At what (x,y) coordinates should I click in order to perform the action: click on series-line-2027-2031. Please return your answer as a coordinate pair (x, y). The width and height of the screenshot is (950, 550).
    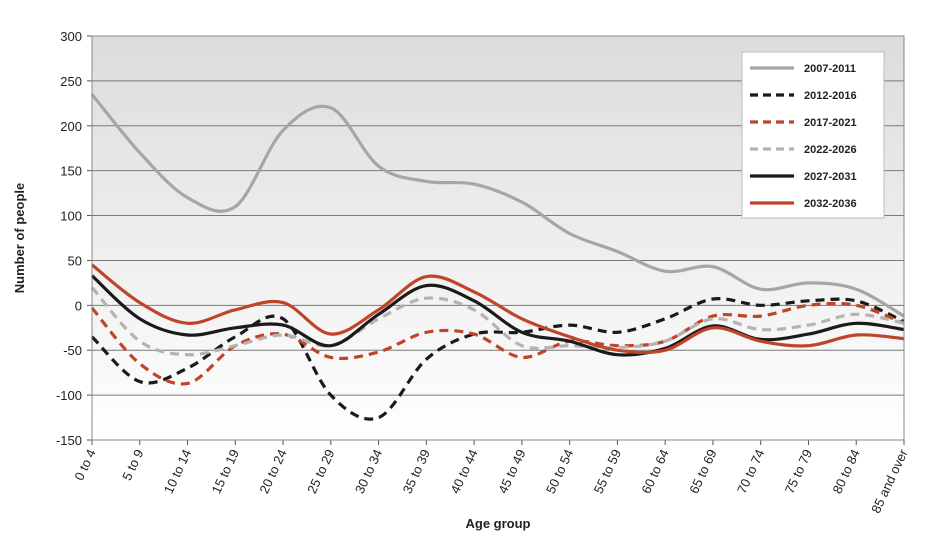
    Looking at the image, I should click on (497, 315).